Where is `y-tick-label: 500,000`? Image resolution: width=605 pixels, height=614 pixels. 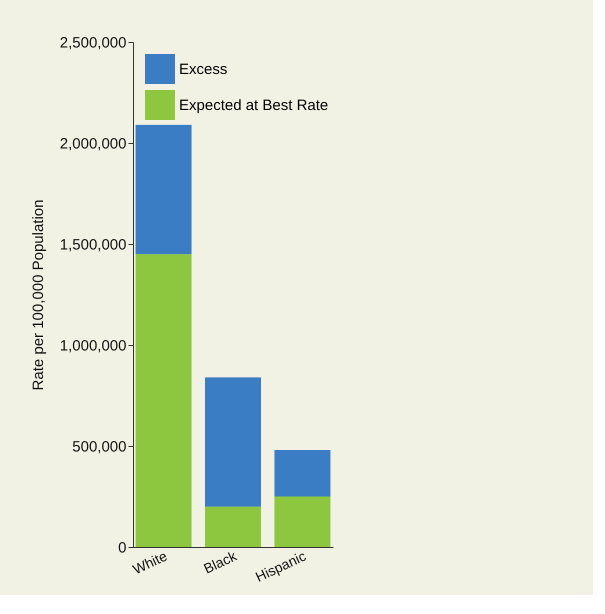
y-tick-label: 500,000 is located at coordinates (99, 447).